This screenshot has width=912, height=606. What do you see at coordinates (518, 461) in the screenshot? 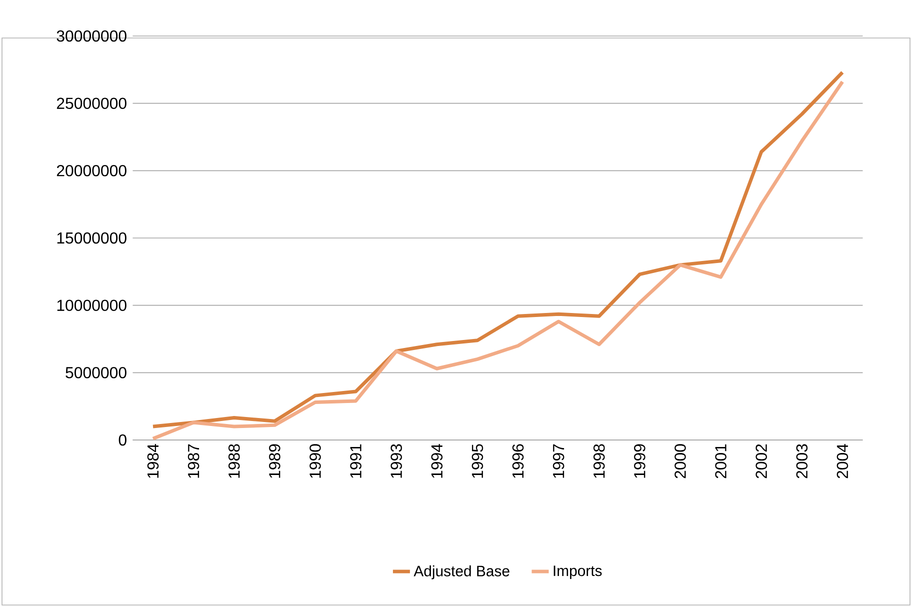
I see `x-tick-label: 1996` at bounding box center [518, 461].